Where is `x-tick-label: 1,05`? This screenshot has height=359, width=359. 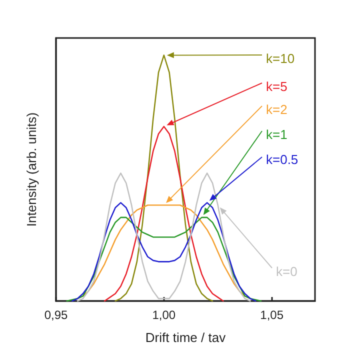
x-tick-label: 1,05 is located at coordinates (272, 315).